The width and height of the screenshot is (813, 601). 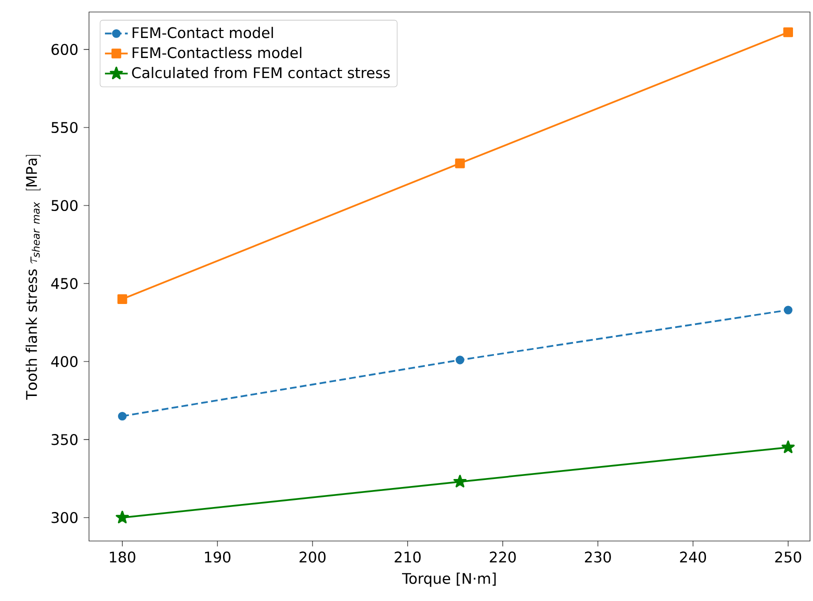 I want to click on x-axis-title: Torque [N·m], so click(x=449, y=579).